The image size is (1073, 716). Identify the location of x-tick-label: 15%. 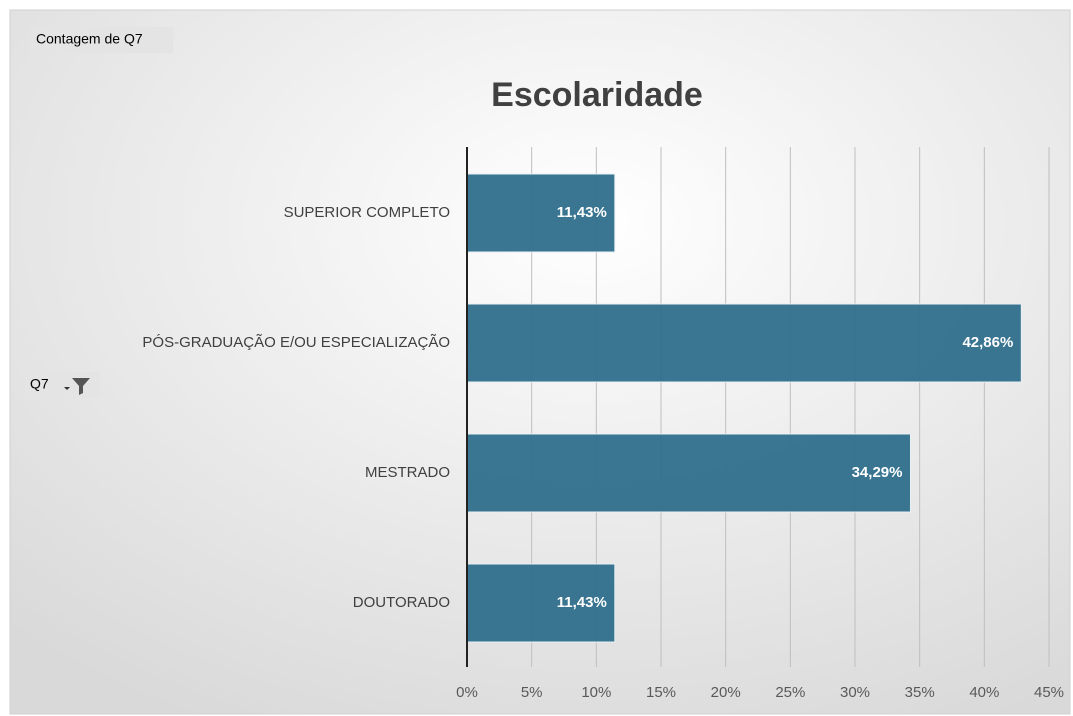
(661, 692).